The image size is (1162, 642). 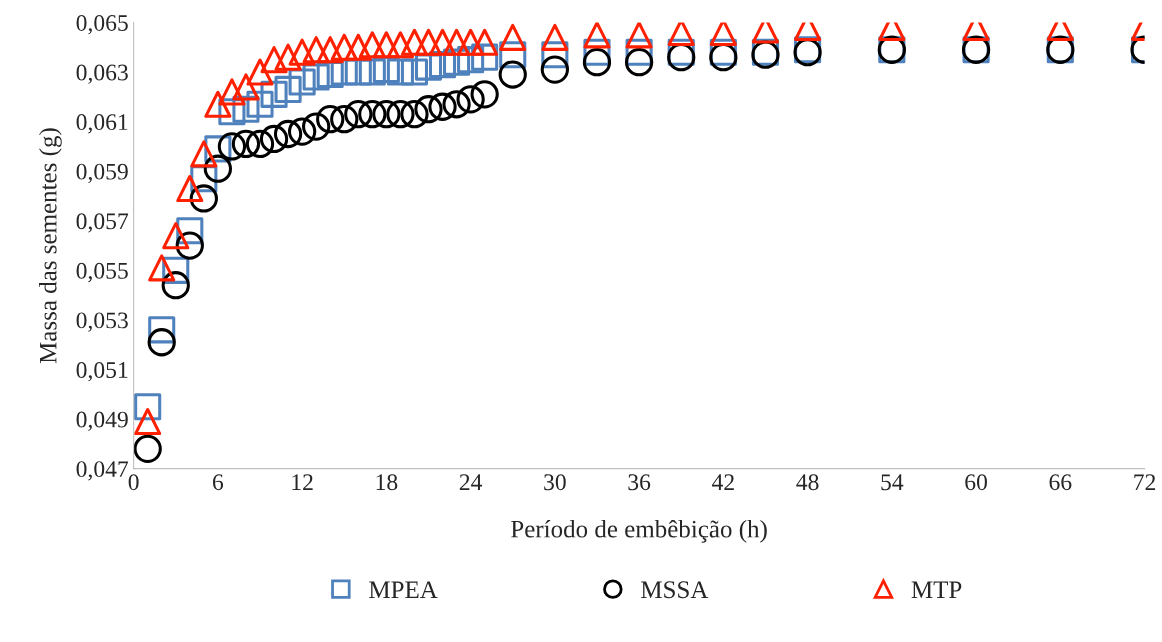 What do you see at coordinates (471, 482) in the screenshot?
I see `x-tick-label: 24` at bounding box center [471, 482].